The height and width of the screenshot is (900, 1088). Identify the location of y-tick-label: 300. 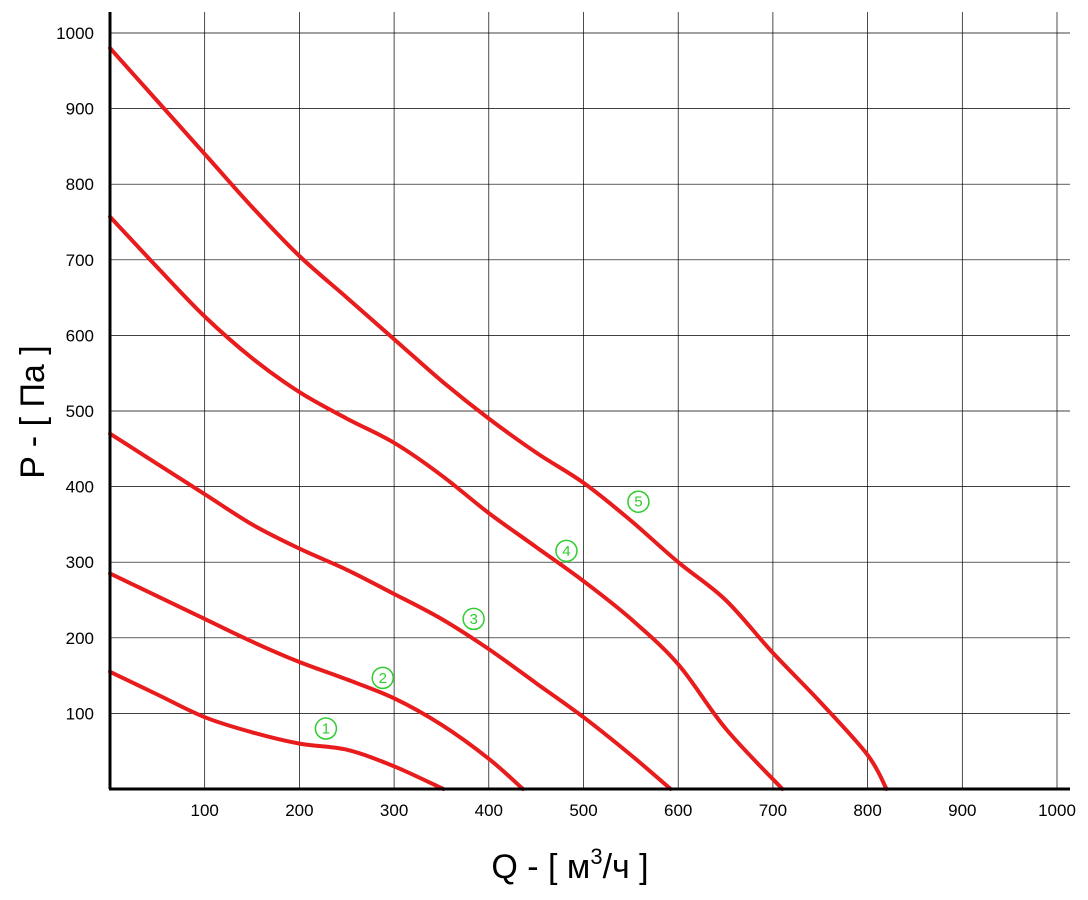
(80, 562).